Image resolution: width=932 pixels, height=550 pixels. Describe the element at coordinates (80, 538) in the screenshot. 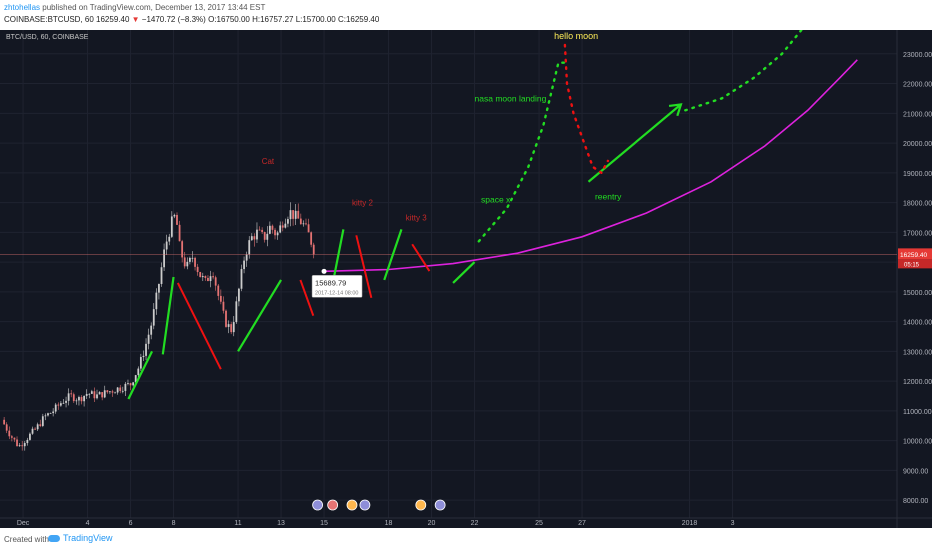

I see `tradingview-logo: TradingView` at that location.